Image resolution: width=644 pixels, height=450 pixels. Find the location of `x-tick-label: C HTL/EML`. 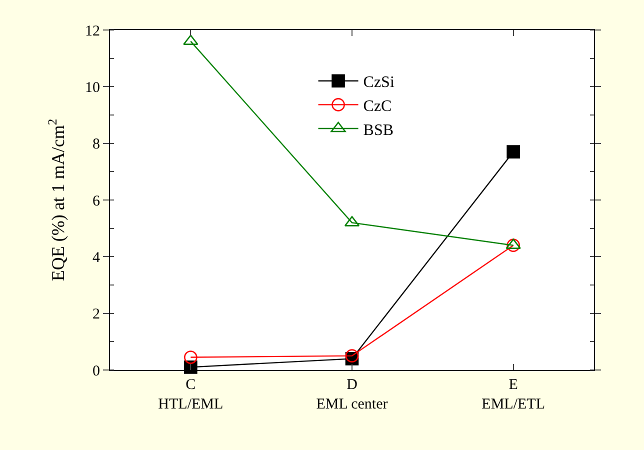

x-tick-label: C HTL/EML is located at coordinates (191, 394).